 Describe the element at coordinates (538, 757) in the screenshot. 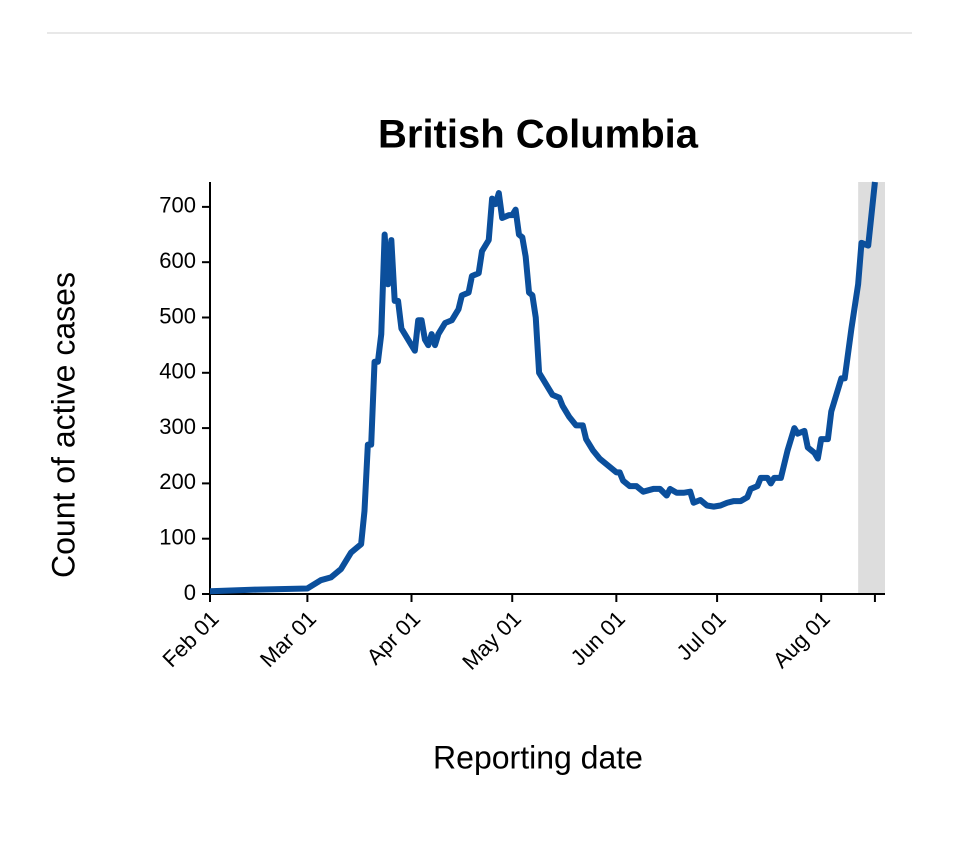

I see `x-axis-label: Reporting date` at that location.